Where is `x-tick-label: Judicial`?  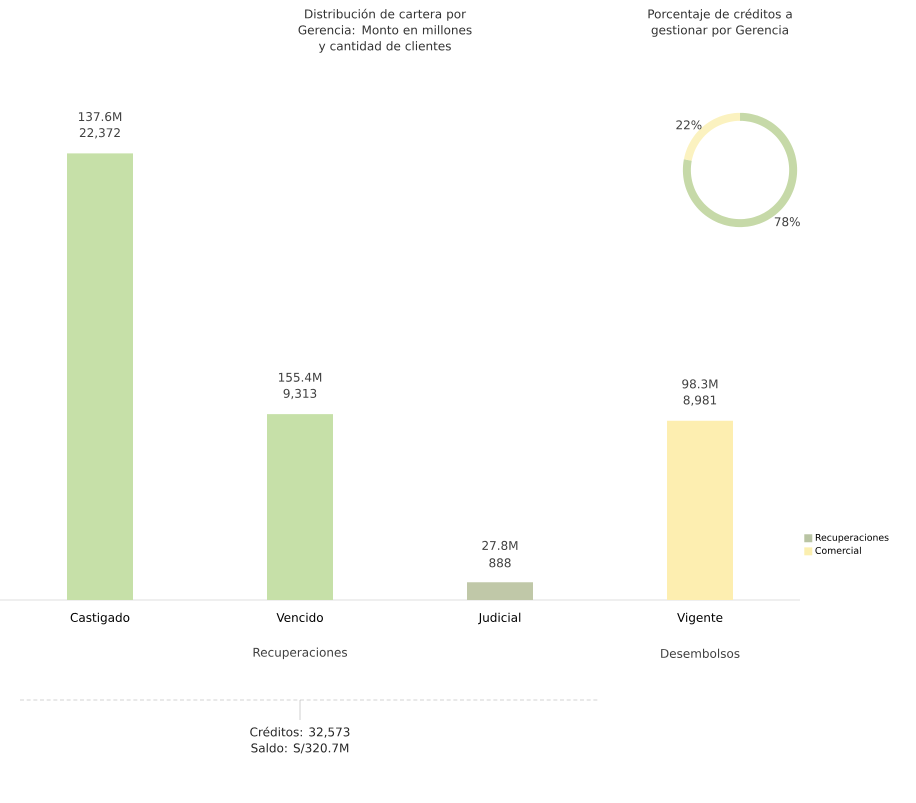
x-tick-label: Judicial is located at coordinates (499, 618).